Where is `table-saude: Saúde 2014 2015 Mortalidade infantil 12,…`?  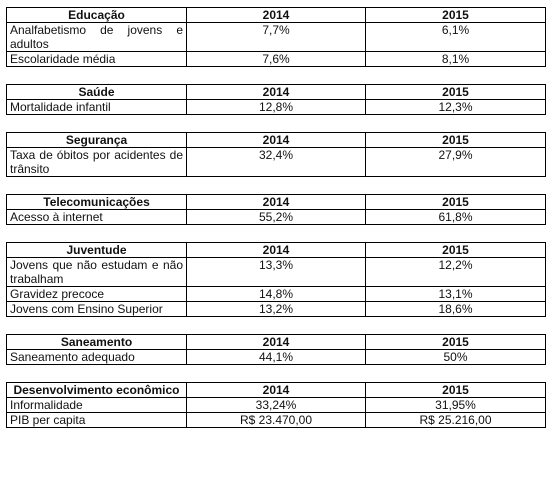 table-saude: Saúde 2014 2015 Mortalidade infantil 12,… is located at coordinates (276, 99).